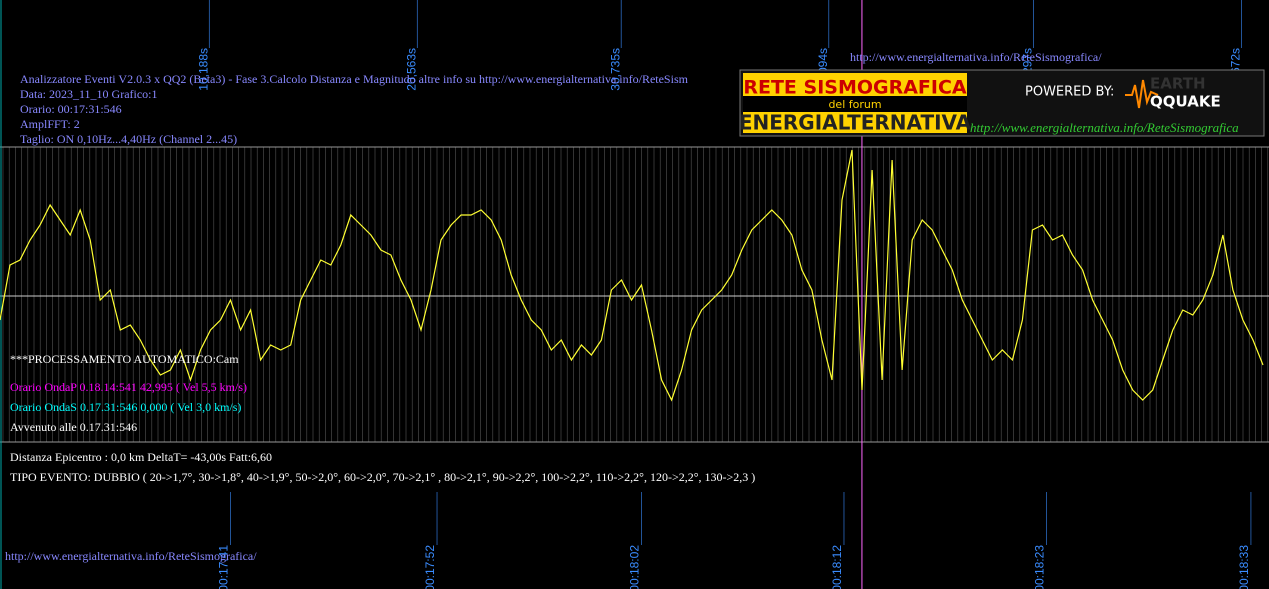 The height and width of the screenshot is (589, 1269). What do you see at coordinates (855, 123) in the screenshot?
I see `logo-title: ENERGIALTERNATIVA` at bounding box center [855, 123].